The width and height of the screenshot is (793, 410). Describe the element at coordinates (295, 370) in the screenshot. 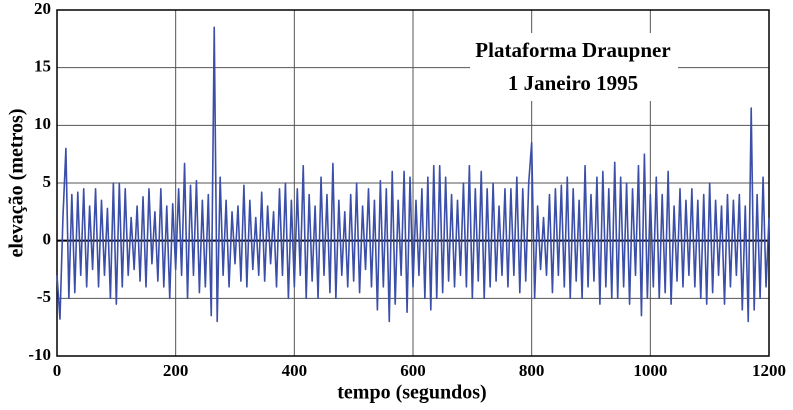

I see `x-tick-label: 400` at that location.